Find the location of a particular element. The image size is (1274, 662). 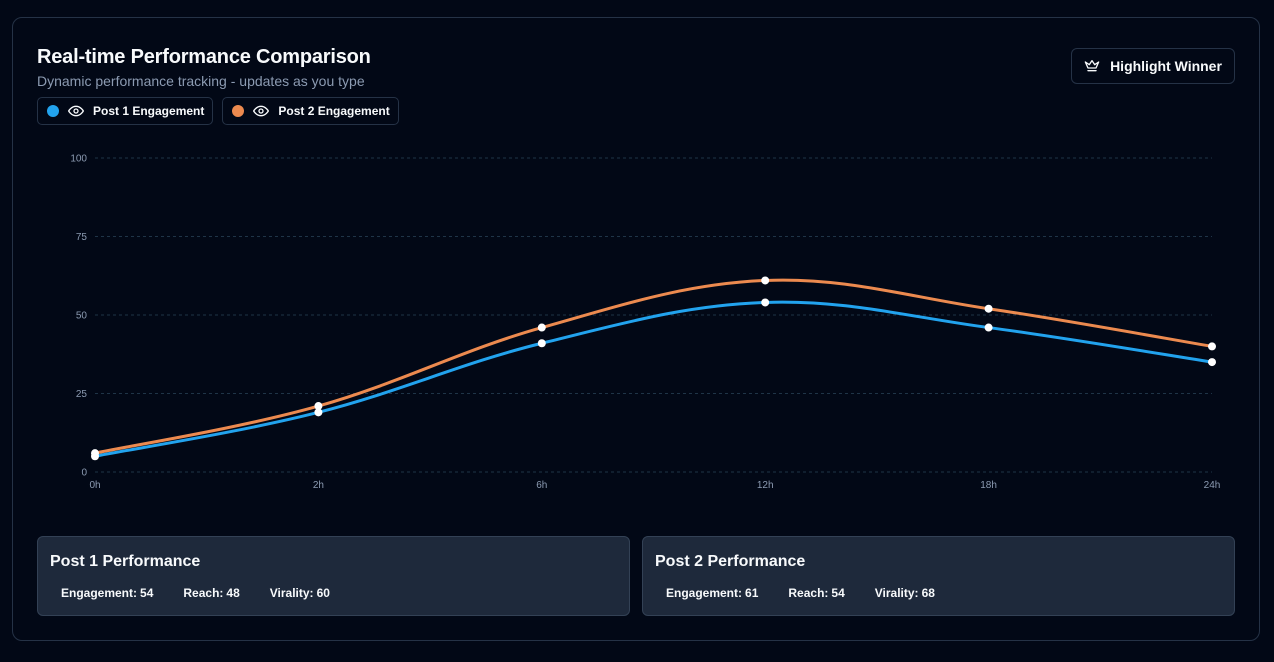

y-tick-label: 25 is located at coordinates (82, 394).